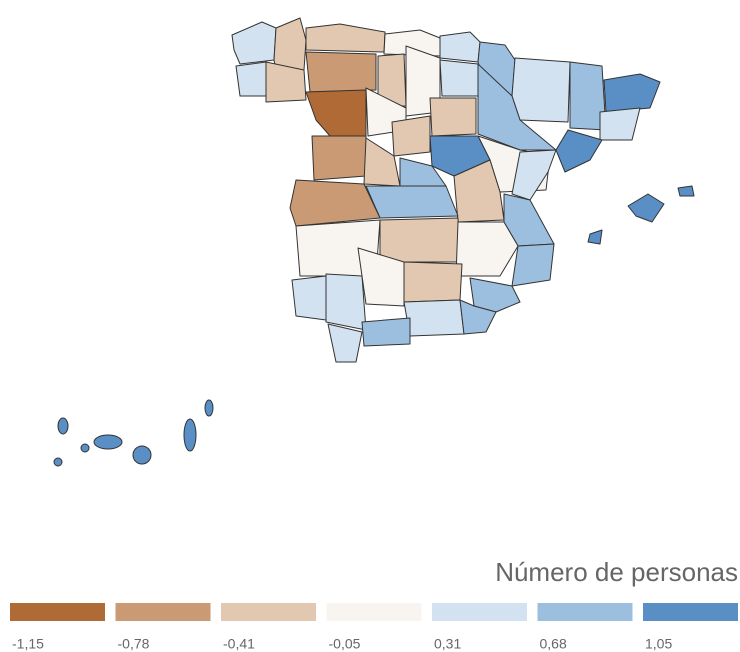 The height and width of the screenshot is (652, 740). What do you see at coordinates (134, 644) in the screenshot?
I see `legend-label: -0,78` at bounding box center [134, 644].